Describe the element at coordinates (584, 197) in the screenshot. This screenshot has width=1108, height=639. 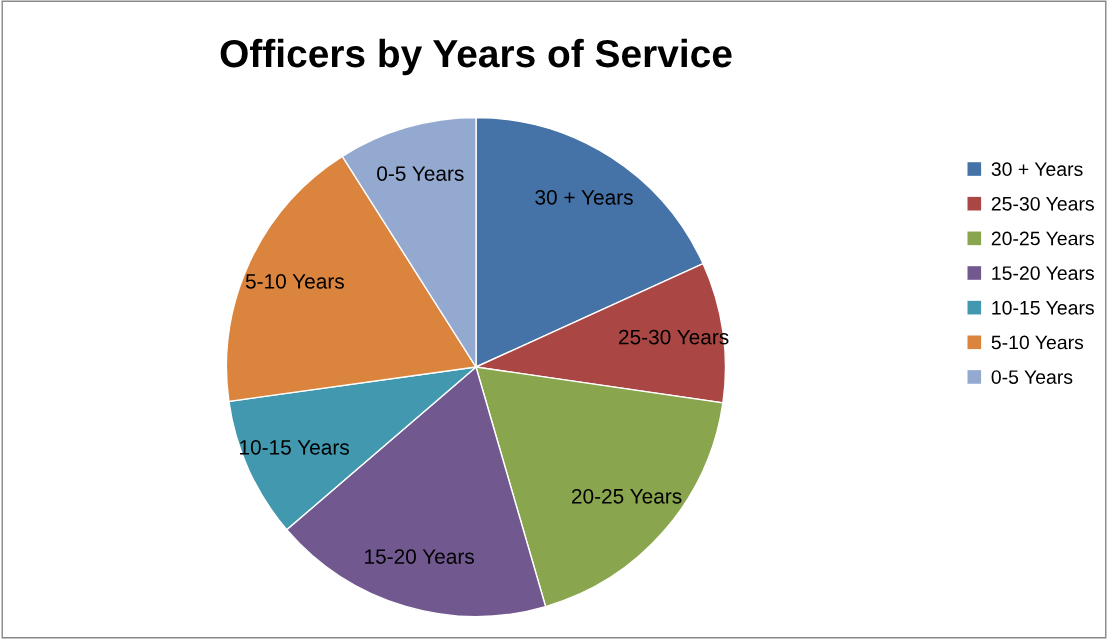
I see `slice-label: 30 + Years` at that location.